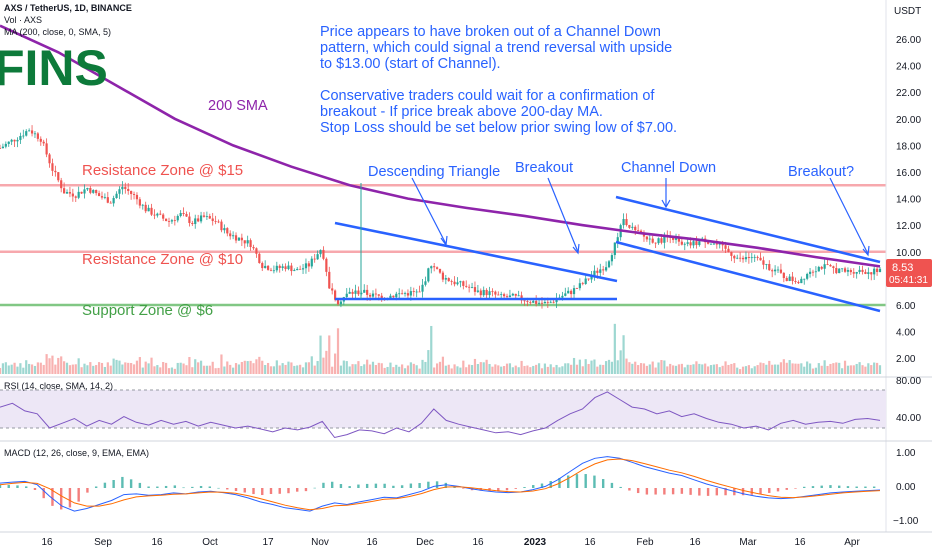 The width and height of the screenshot is (932, 550). I want to click on price-tick: 6.00, so click(906, 306).